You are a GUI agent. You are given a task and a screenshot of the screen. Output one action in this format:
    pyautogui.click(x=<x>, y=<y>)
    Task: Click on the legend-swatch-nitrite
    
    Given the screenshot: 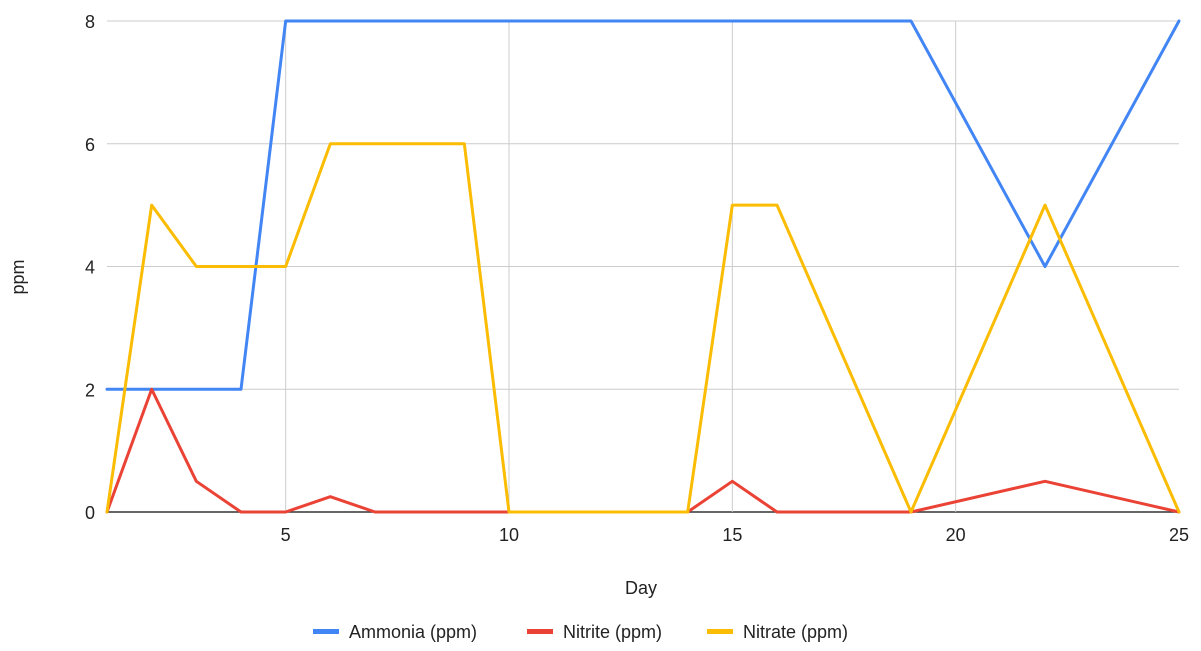 What is the action you would take?
    pyautogui.click(x=540, y=631)
    